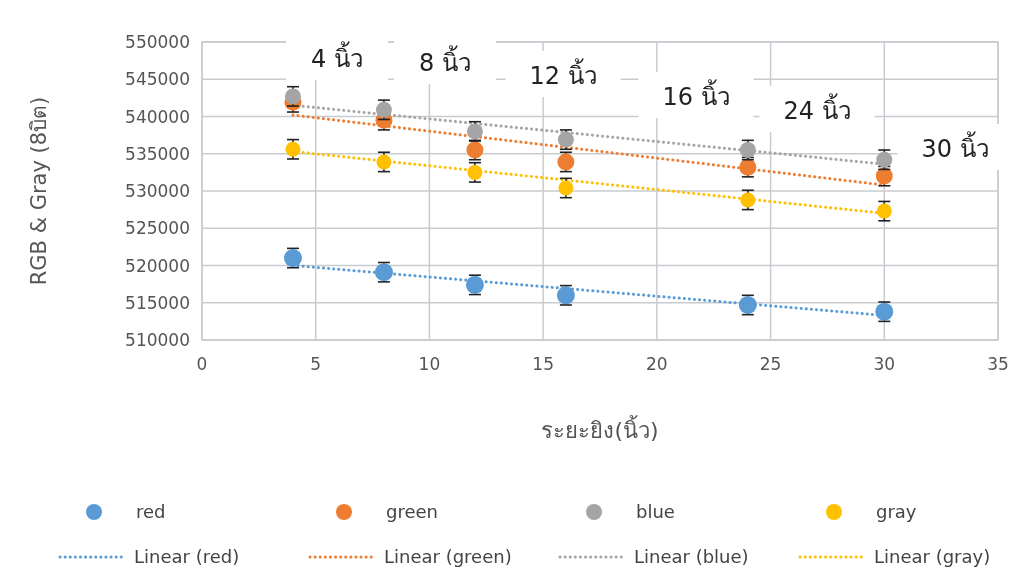 The width and height of the screenshot is (1029, 587). What do you see at coordinates (896, 511) in the screenshot?
I see `legend-label: gray` at bounding box center [896, 511].